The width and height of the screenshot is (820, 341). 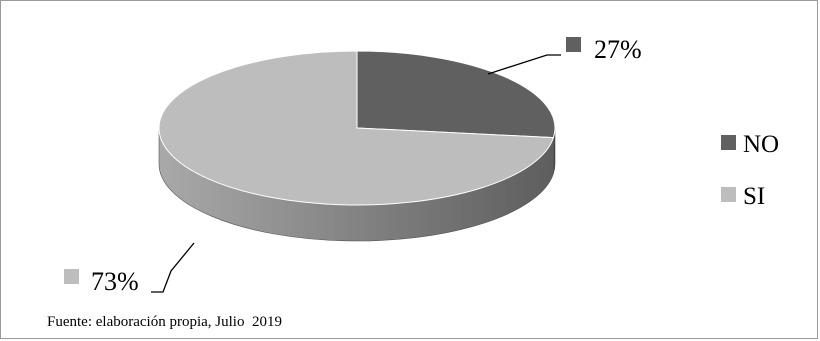 I want to click on data-label-no: 27%, so click(x=618, y=49).